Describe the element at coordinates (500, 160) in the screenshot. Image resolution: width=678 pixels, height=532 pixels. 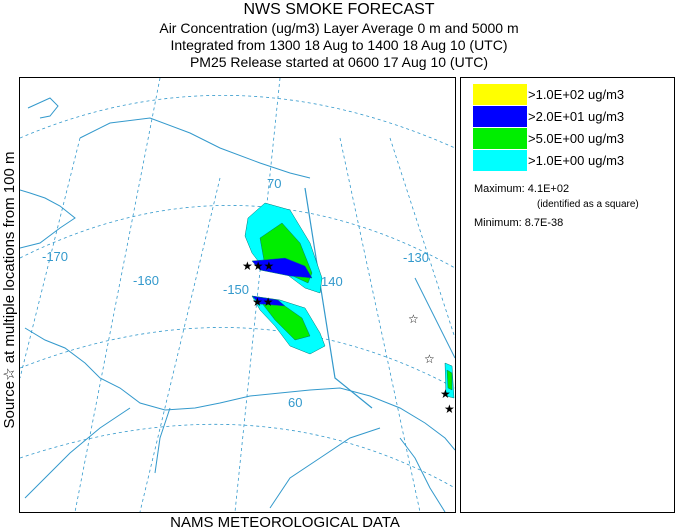
I see `legend-swatch-cyan` at that location.